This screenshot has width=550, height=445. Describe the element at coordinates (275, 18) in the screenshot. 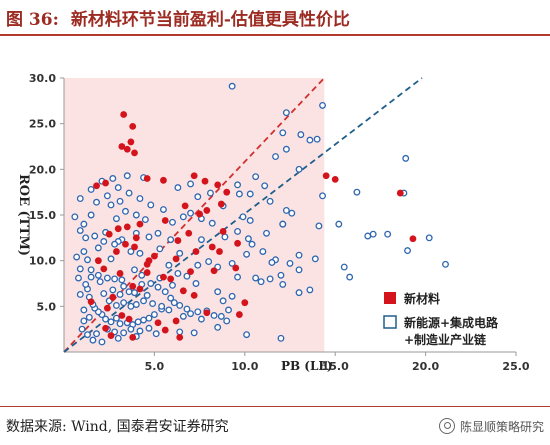

I see `figure-title-bar: 图 36: 新材料环节当前盈利-估值更具性价比` at that location.